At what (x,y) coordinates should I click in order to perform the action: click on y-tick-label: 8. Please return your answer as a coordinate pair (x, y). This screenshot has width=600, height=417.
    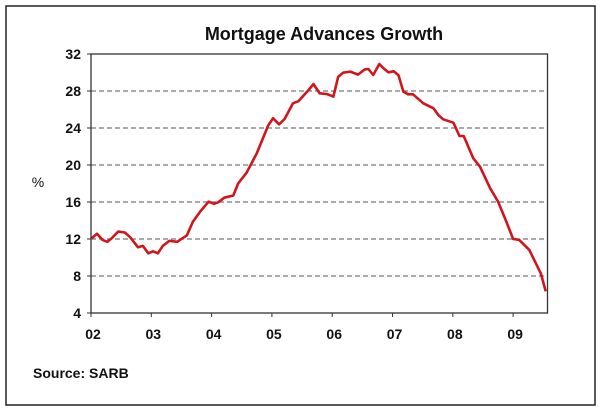
    Looking at the image, I should click on (77, 276).